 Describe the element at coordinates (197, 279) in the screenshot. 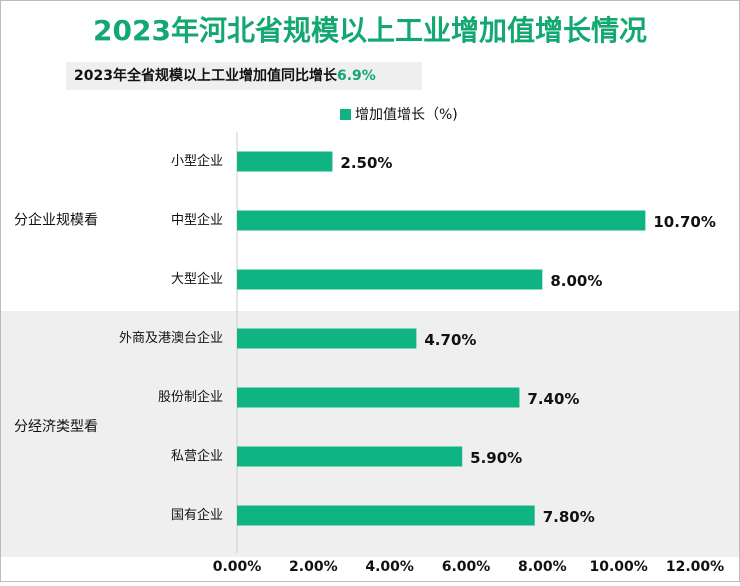

I see `y-tick-label: 大型企业` at that location.